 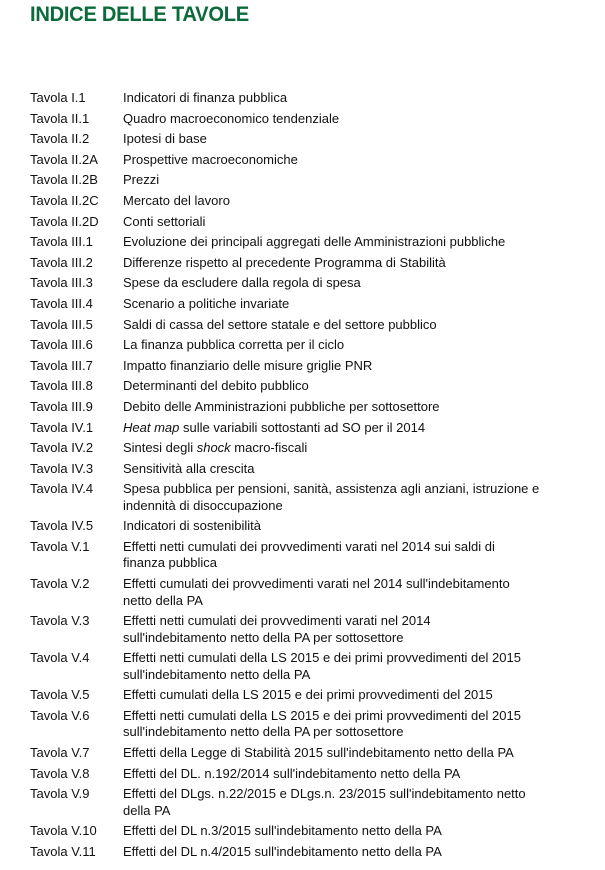 I want to click on table-title-line: Quadro macroeconomico tendenziale, so click(x=231, y=118).